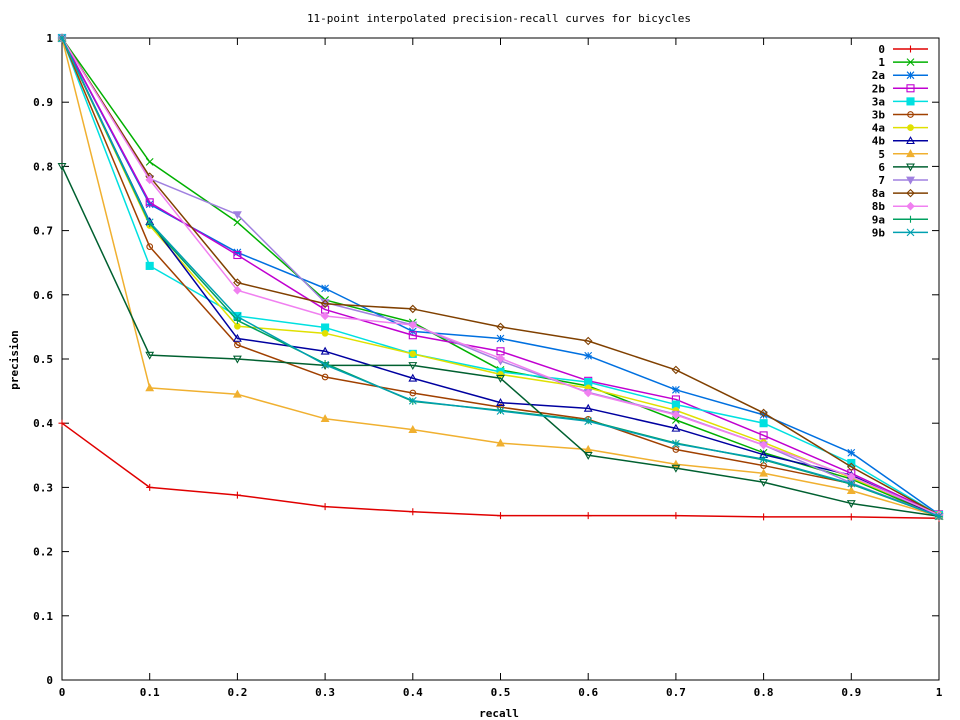 Image resolution: width=960 pixels, height=720 pixels. I want to click on legend-label: 4b, so click(879, 141).